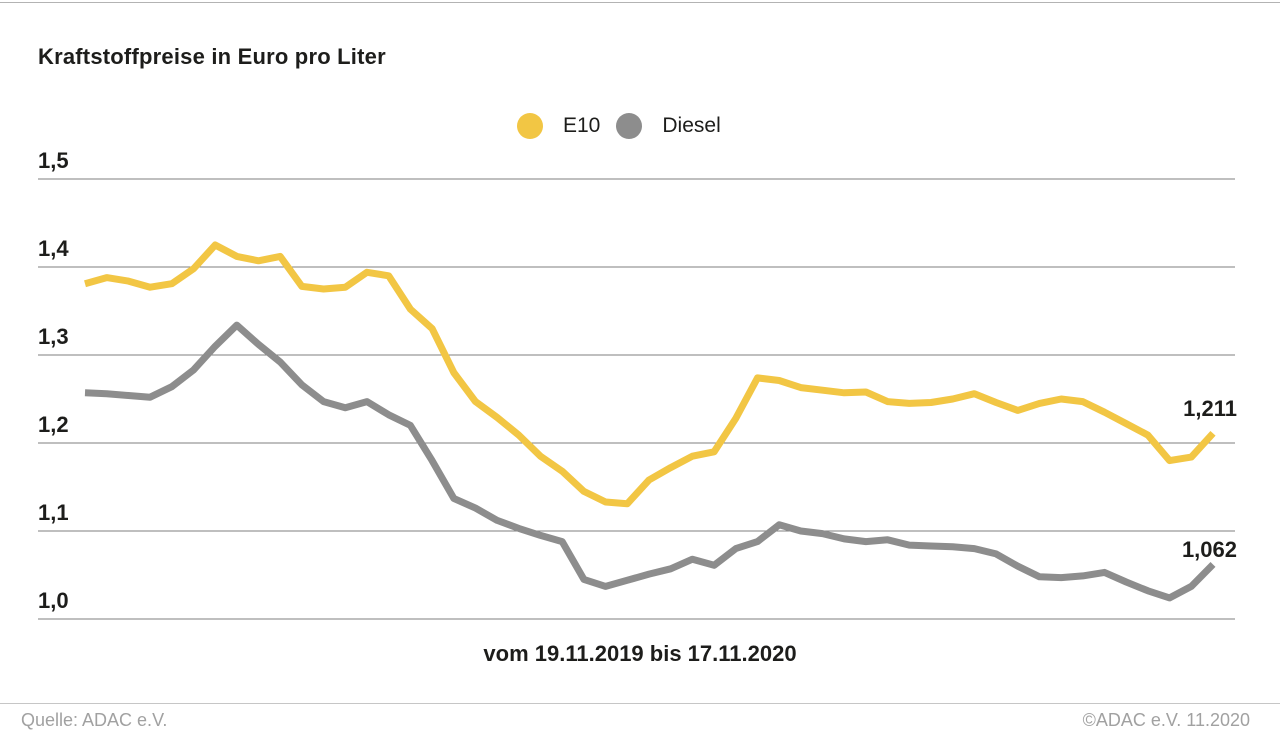 This screenshot has height=740, width=1280. What do you see at coordinates (640, 703) in the screenshot?
I see `footer-divider` at bounding box center [640, 703].